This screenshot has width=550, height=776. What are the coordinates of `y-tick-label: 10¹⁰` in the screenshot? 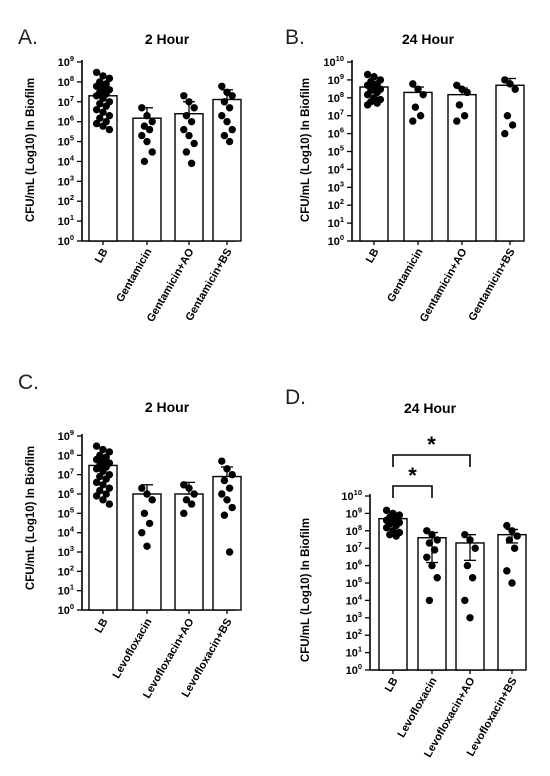 It's located at (351, 495).